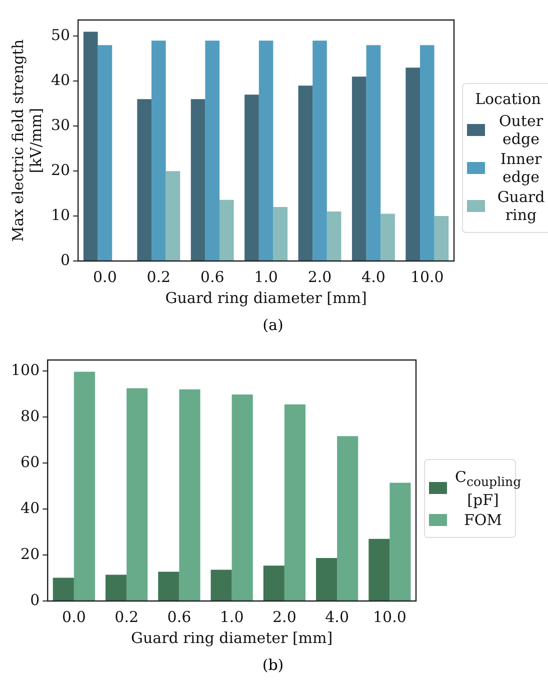 Image resolution: width=548 pixels, height=700 pixels. Describe the element at coordinates (60, 35) in the screenshot. I see `y-tick-label: 50` at that location.